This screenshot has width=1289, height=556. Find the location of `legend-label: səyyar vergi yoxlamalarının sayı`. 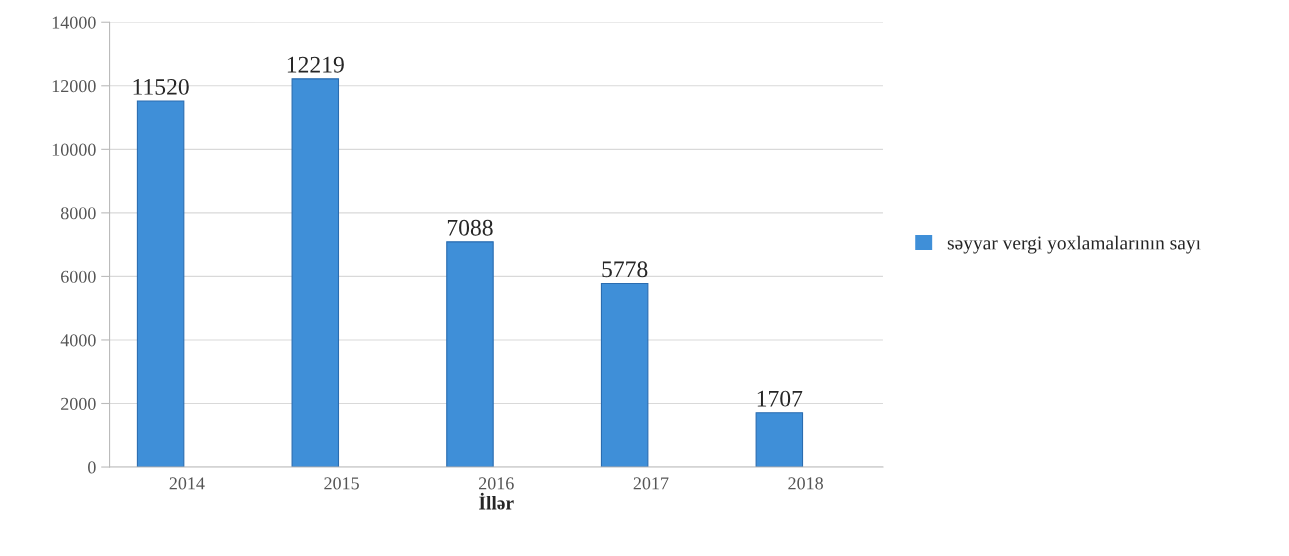

legend-label: səyyar vergi yoxlamalarının sayı is located at coordinates (1074, 244).